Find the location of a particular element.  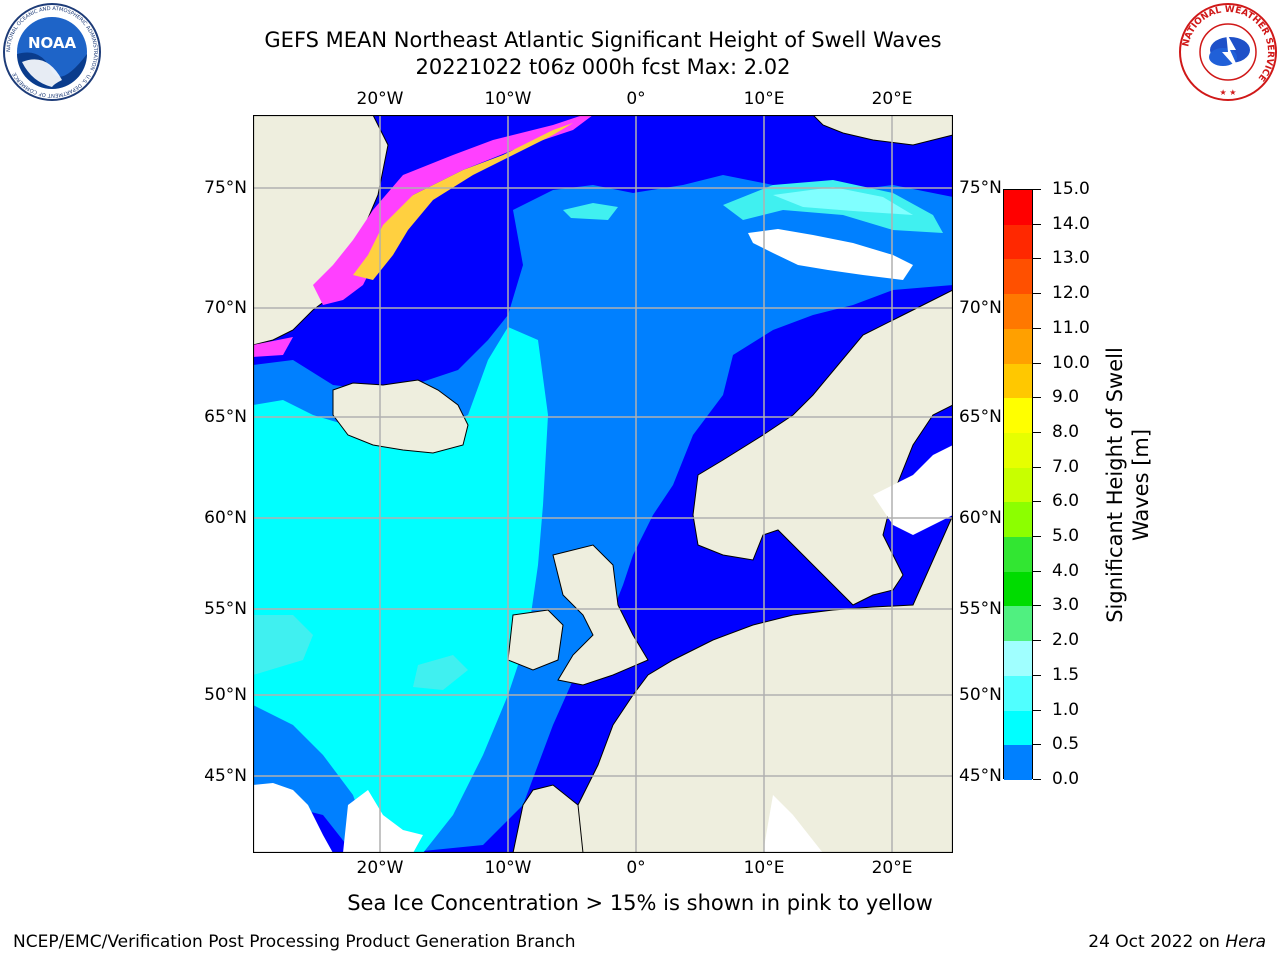

colorbar-tick-label-14: 1.5 is located at coordinates (1066, 674).